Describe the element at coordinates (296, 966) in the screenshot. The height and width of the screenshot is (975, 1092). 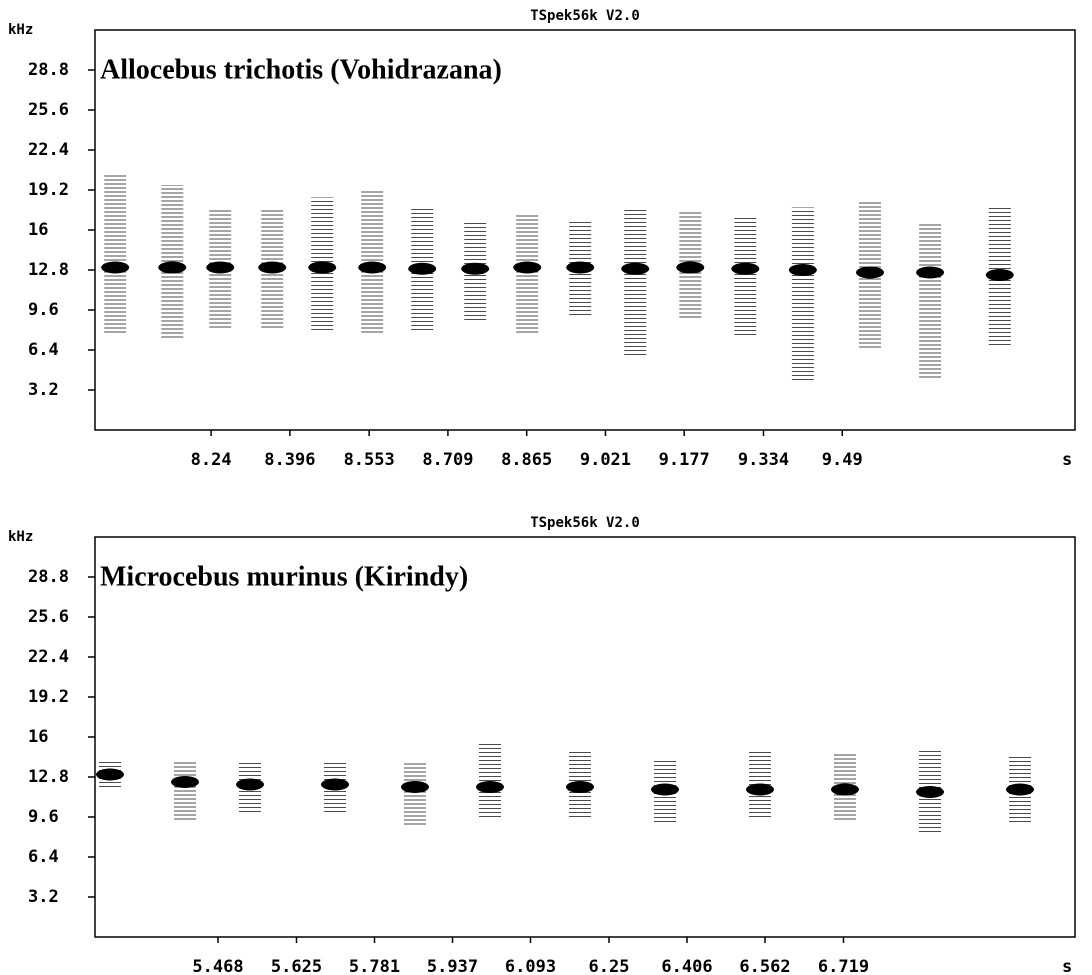
I see `x-tick-label: 5.625` at that location.